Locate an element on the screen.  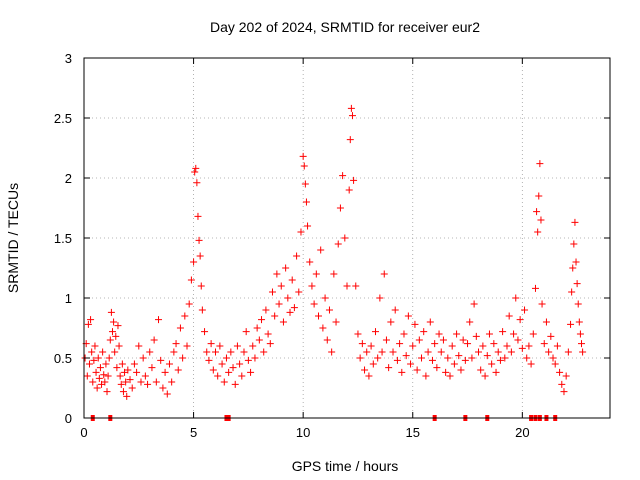
y-tick-label: 2.5 is located at coordinates (63, 118).